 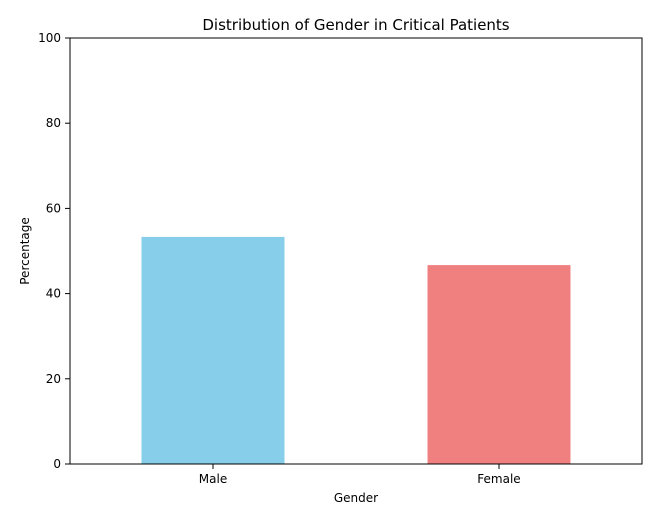 I want to click on y-tick-label: 60, so click(x=53, y=208).